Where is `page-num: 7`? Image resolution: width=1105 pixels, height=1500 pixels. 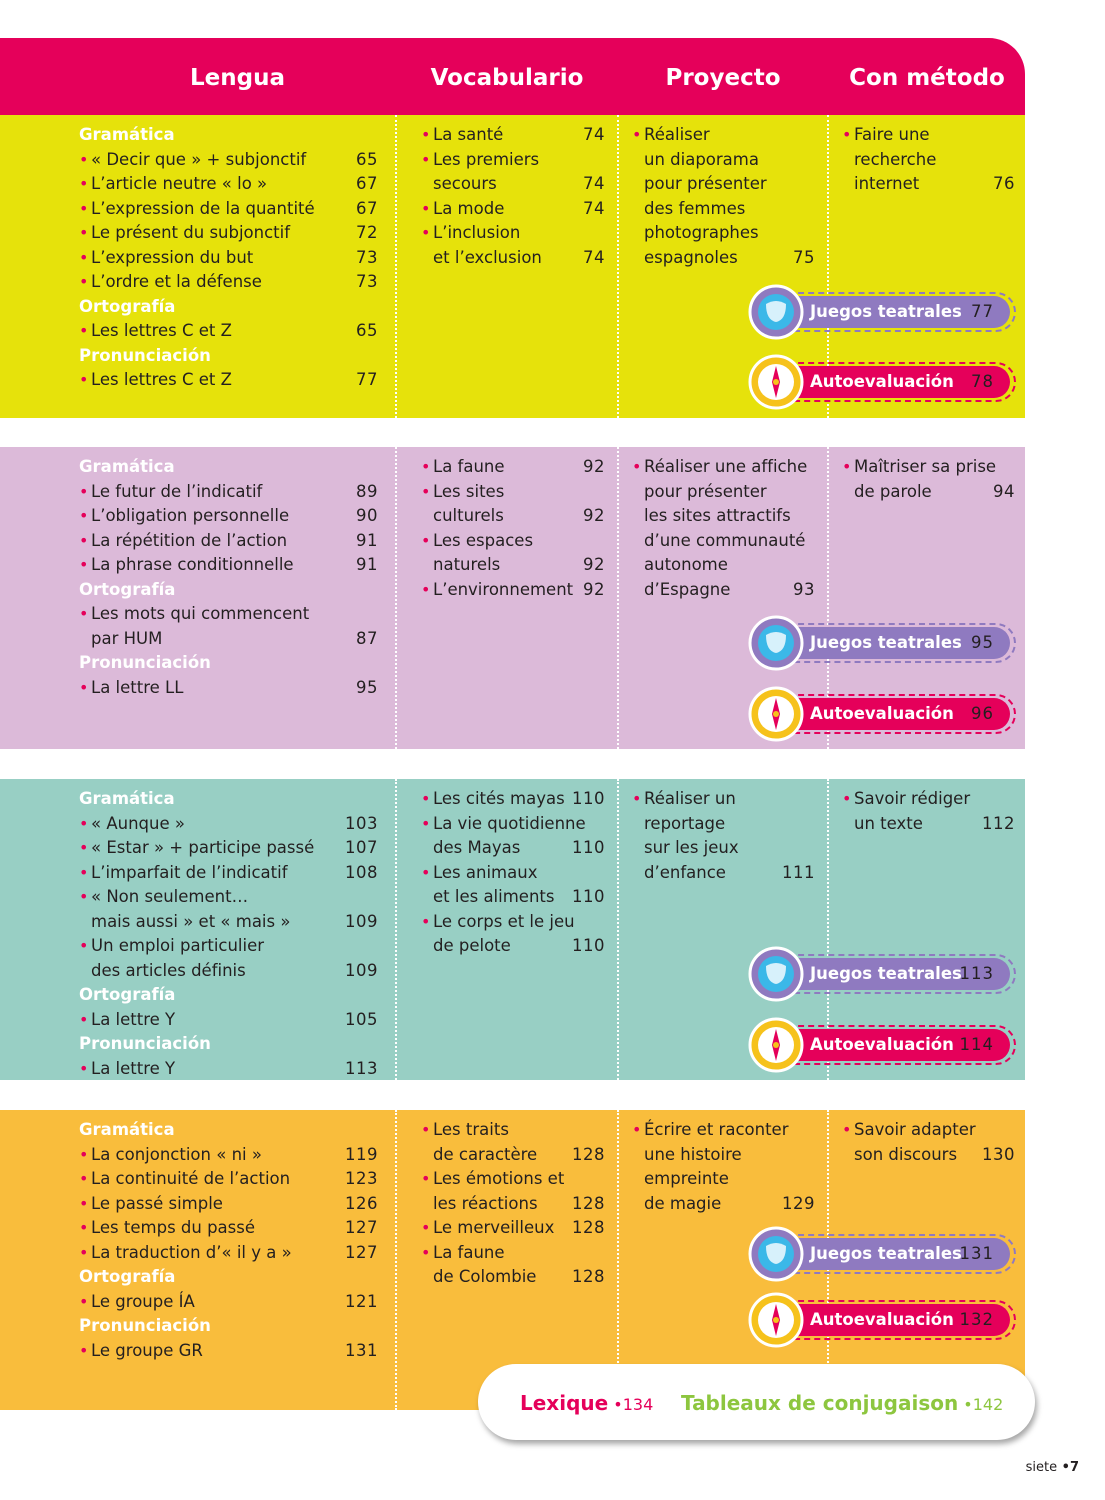 page-num: 7 is located at coordinates (1068, 1467).